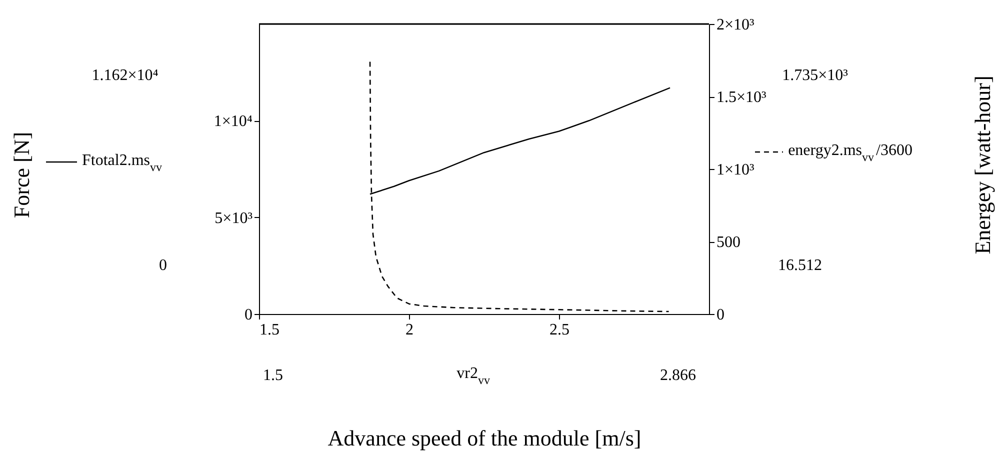 The height and width of the screenshot is (463, 1000). I want to click on x-axis-title: Advance speed of the module [m/s], so click(485, 438).